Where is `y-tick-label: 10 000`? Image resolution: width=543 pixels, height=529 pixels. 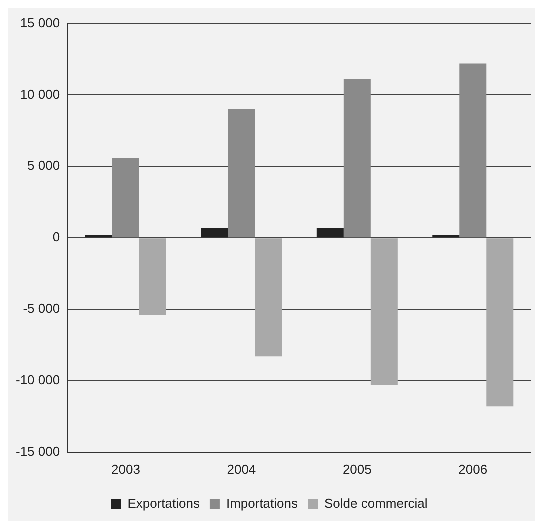 y-tick-label: 10 000 is located at coordinates (40, 94).